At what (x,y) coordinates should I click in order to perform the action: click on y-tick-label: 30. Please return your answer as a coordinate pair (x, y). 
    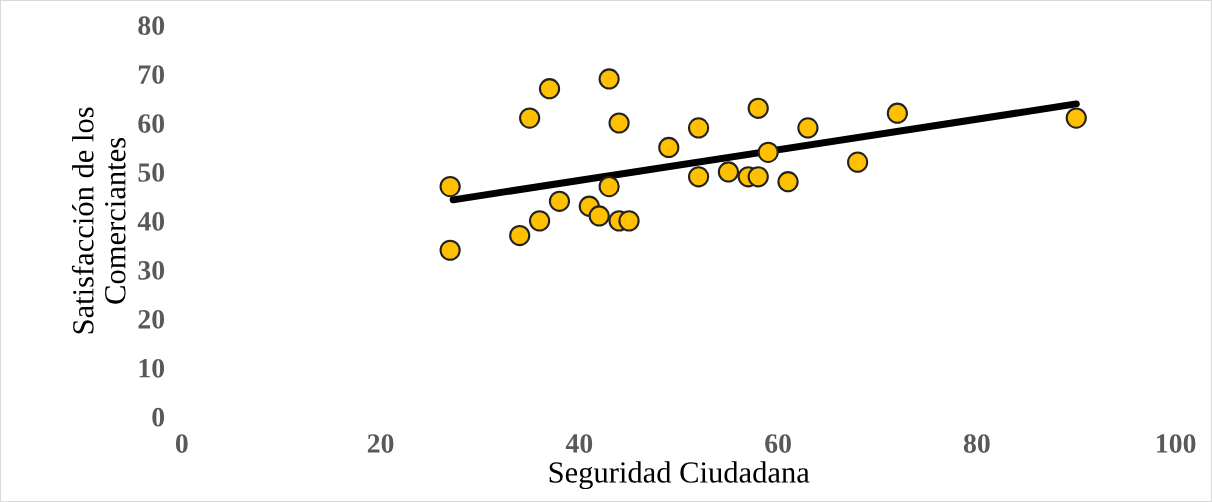
    Looking at the image, I should click on (151, 270).